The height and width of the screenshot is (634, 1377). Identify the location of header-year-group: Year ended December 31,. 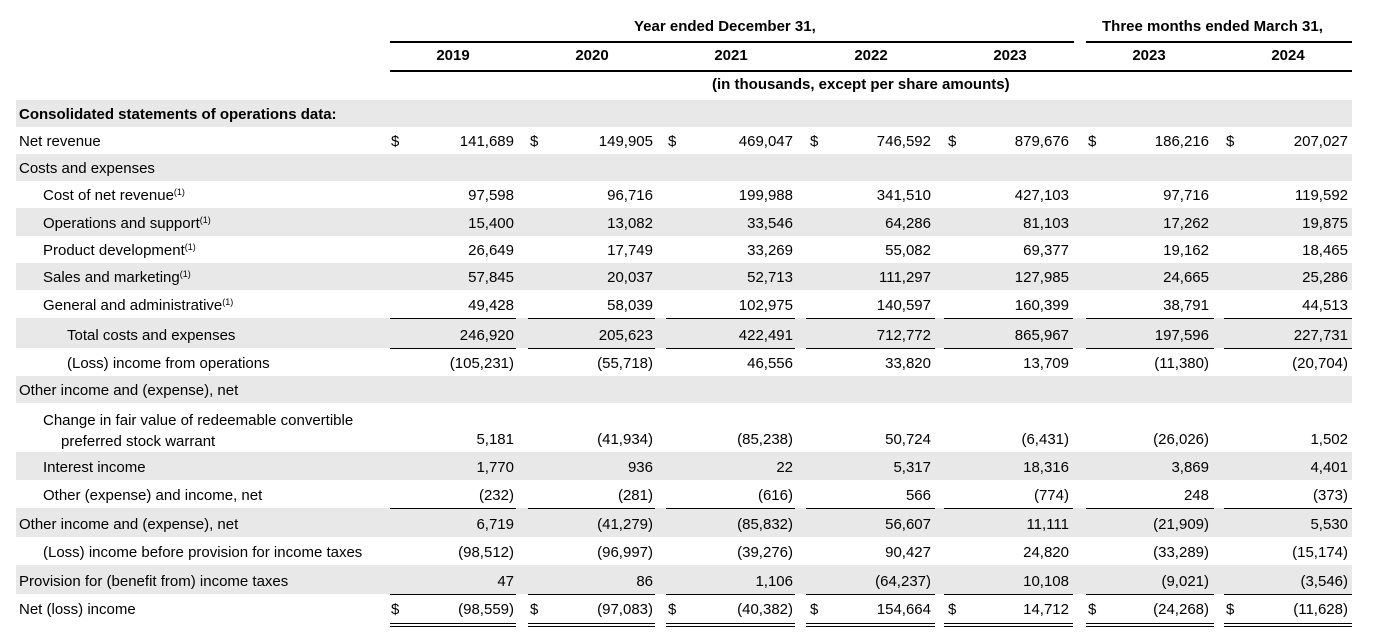
(725, 26).